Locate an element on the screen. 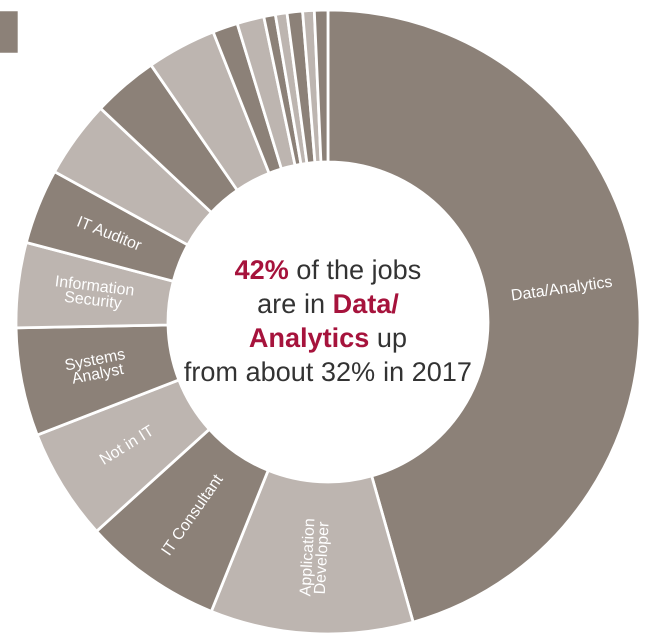 The image size is (653, 637). slice-label: Information Security is located at coordinates (95, 293).